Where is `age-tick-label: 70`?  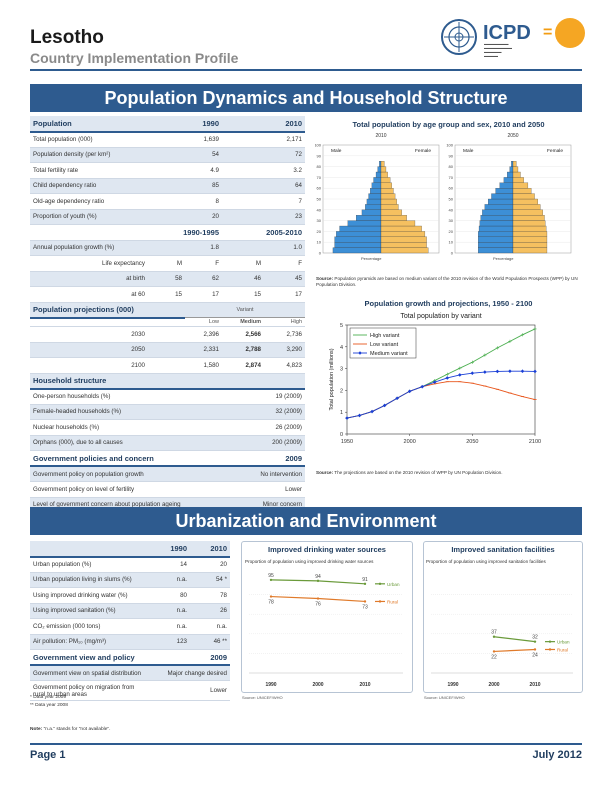
age-tick-label: 70 is located at coordinates (451, 177).